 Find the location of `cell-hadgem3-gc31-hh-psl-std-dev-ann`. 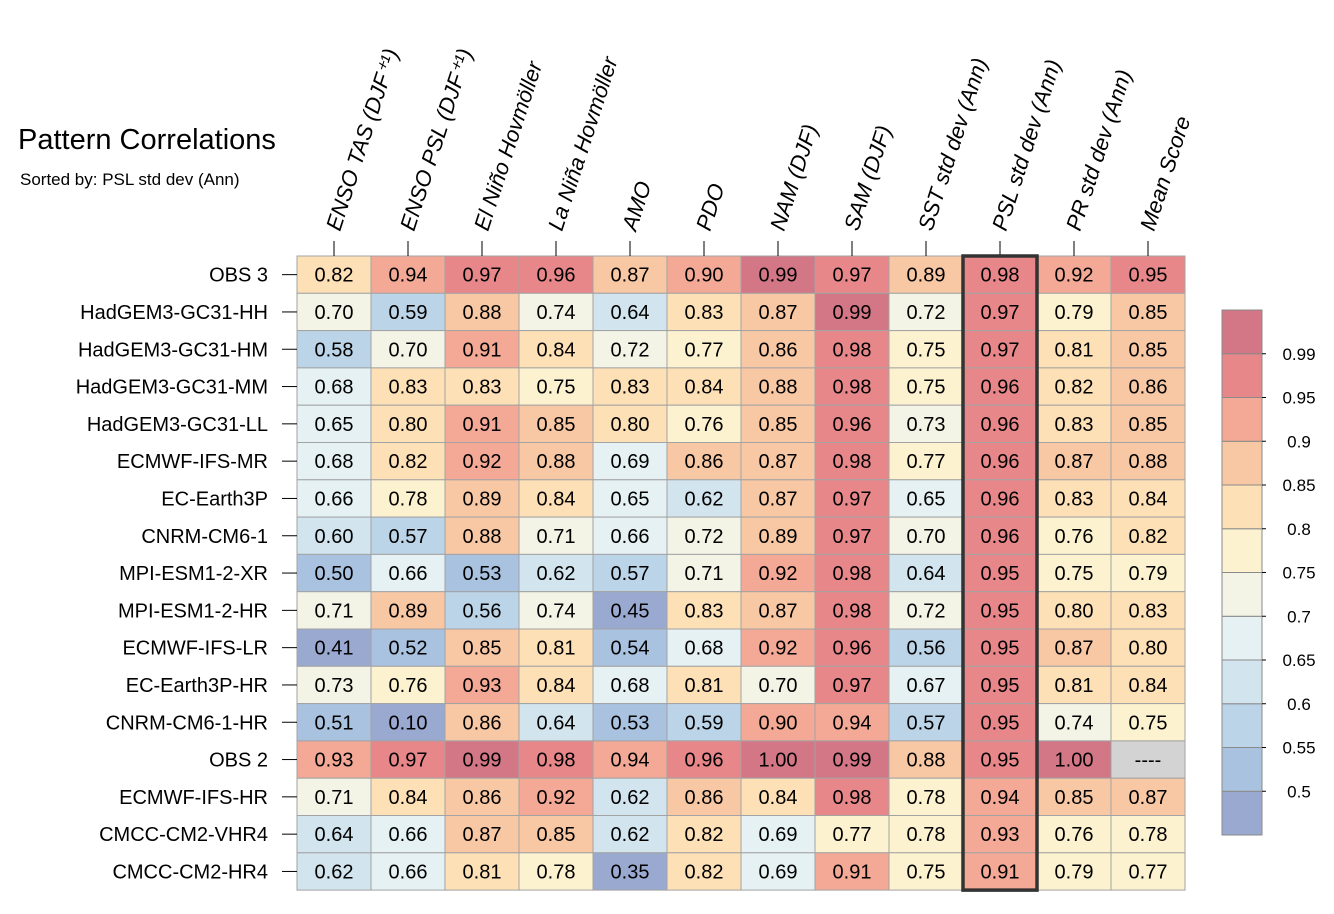

cell-hadgem3-gc31-hh-psl-std-dev-ann is located at coordinates (1000, 312).